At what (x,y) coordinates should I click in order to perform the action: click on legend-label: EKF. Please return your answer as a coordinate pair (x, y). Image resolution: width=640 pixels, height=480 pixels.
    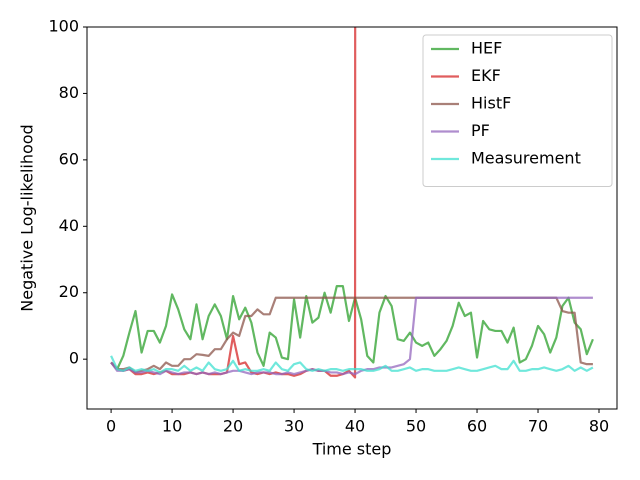
    Looking at the image, I should click on (486, 75).